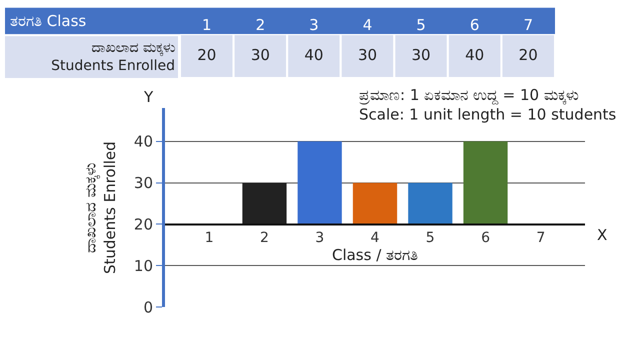  I want to click on y-tick-label: 30, so click(143, 183).